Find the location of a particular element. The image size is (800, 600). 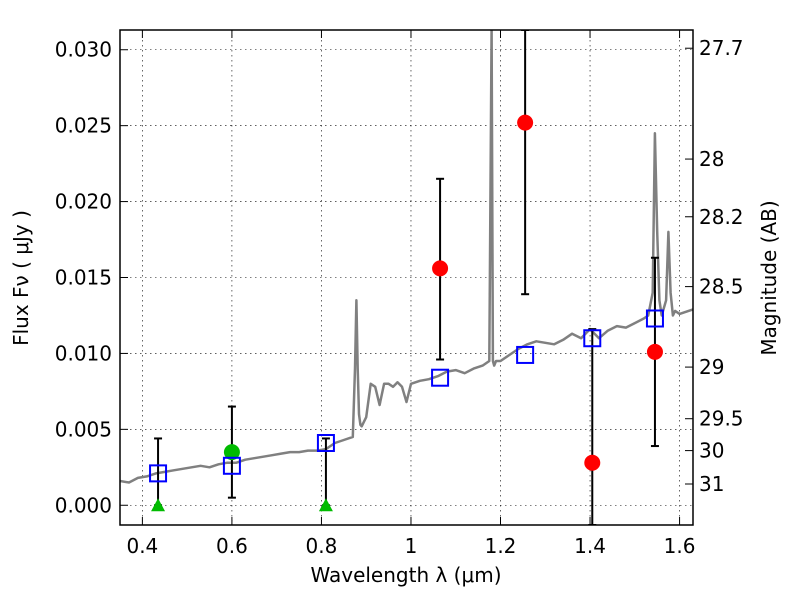

x-tick-label: 0.4 is located at coordinates (142, 546).